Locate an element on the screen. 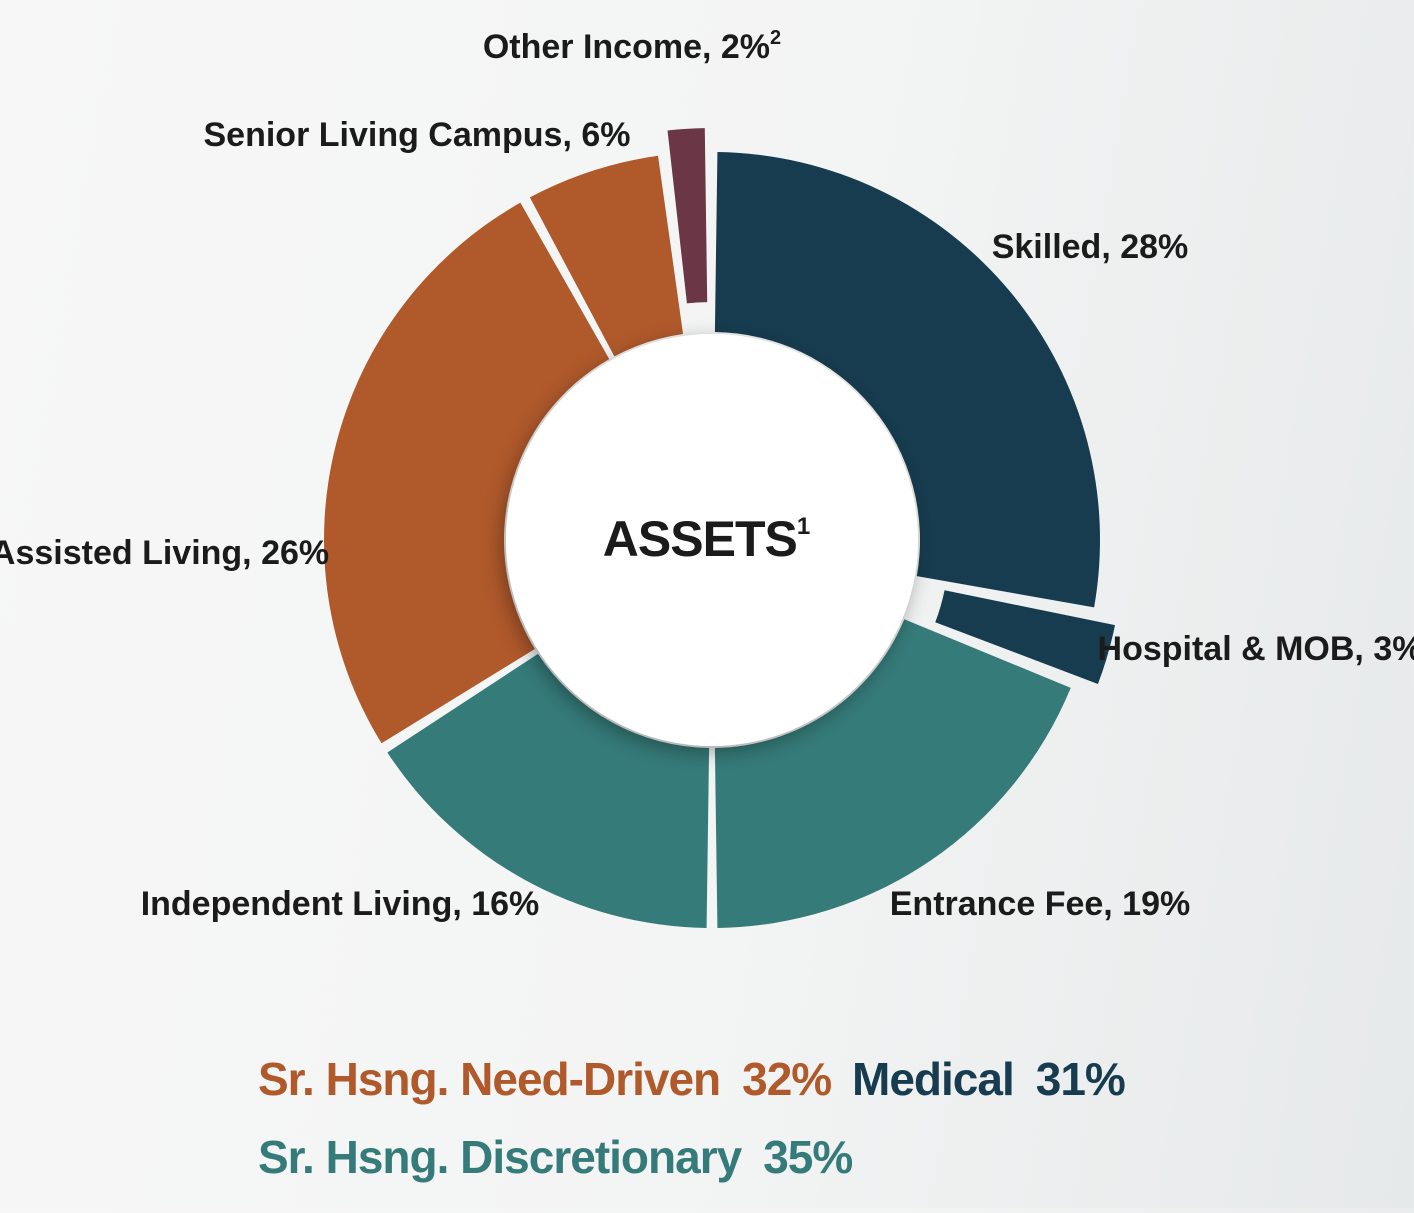 This screenshot has height=1213, width=1414. legend-need-driven-value: 32% is located at coordinates (787, 1079).